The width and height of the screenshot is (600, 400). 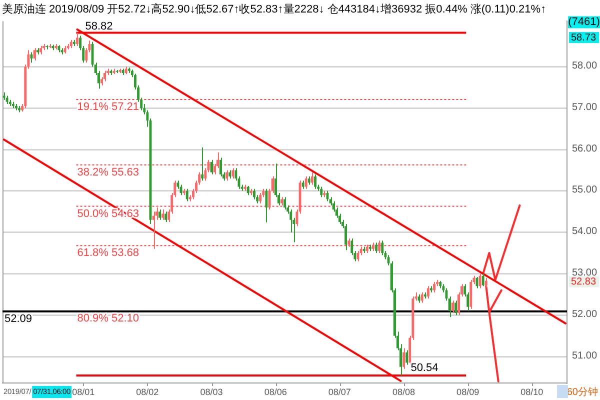 I want to click on ref-line-label: 58.82, so click(x=99, y=26).